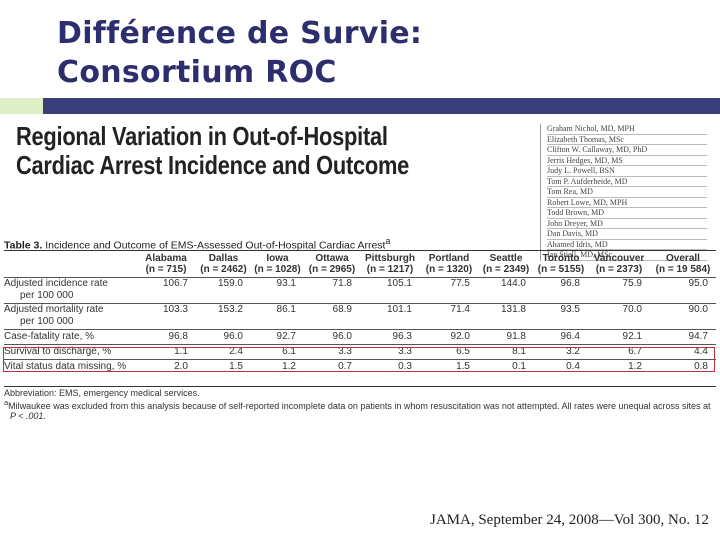  What do you see at coordinates (449, 263) in the screenshot?
I see `column-header: Portland (n = 1320)` at bounding box center [449, 263].